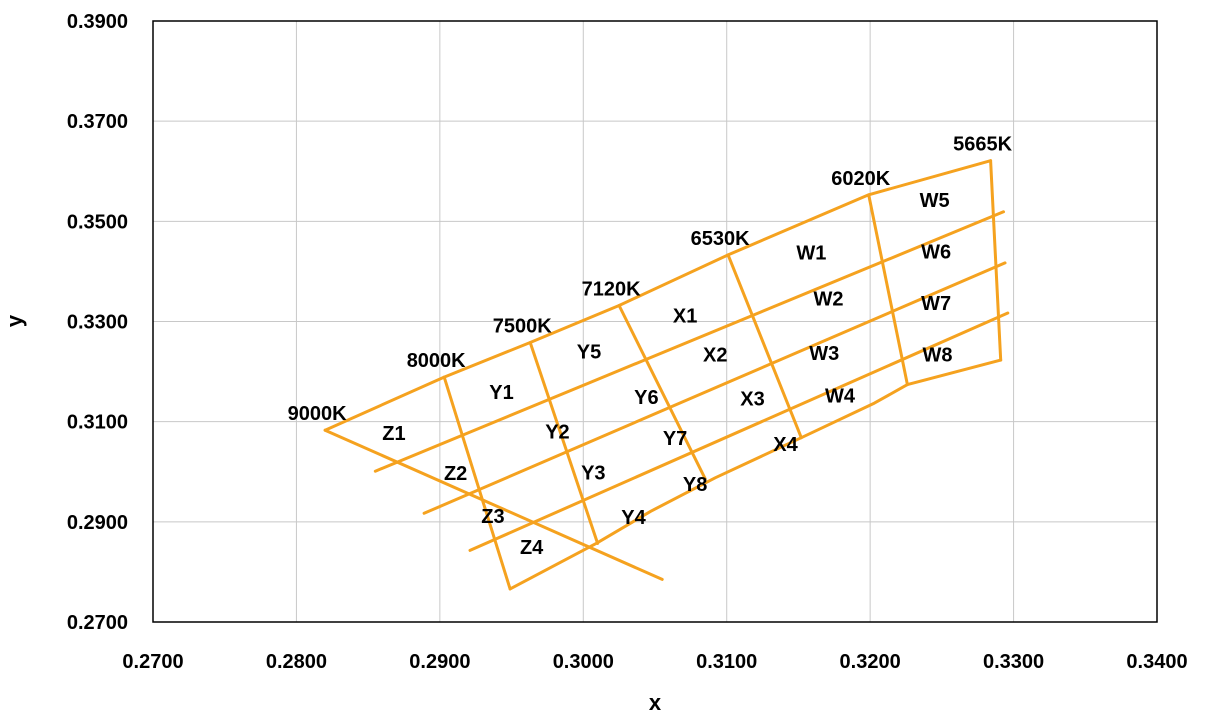 This screenshot has height=719, width=1206. I want to click on cct-label: 8000K, so click(436, 361).